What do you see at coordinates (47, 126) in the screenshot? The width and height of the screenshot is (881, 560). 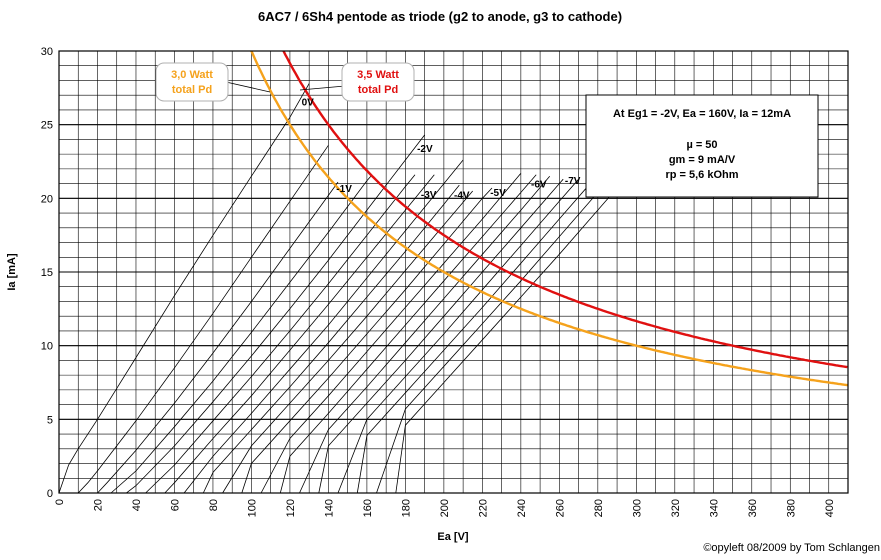 I see `y-tick-label: 25` at bounding box center [47, 126].